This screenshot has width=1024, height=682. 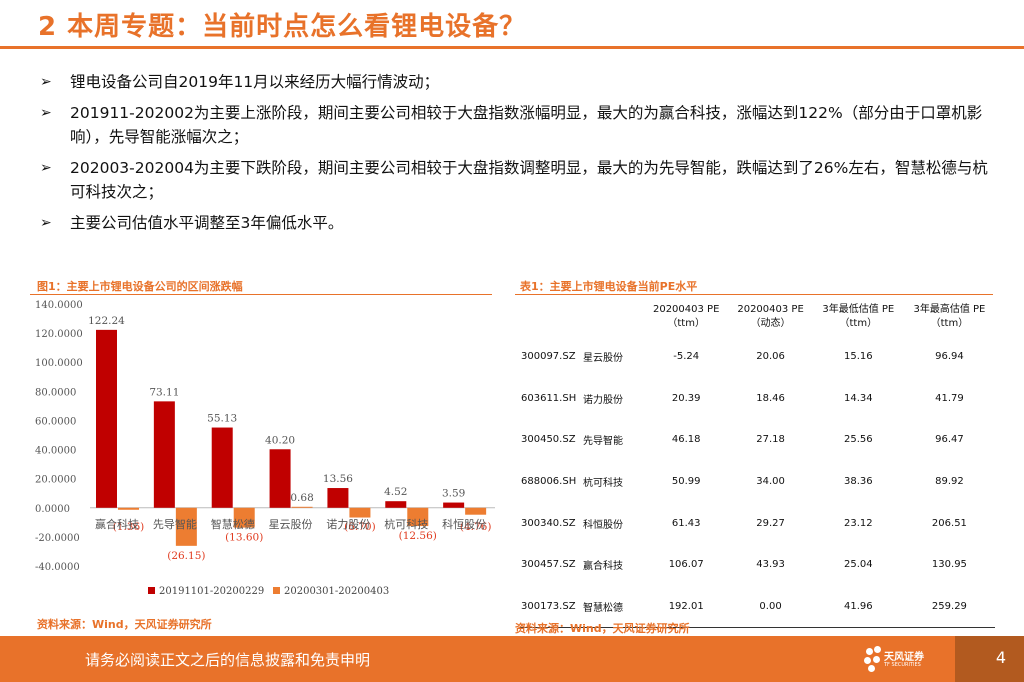 What do you see at coordinates (59, 334) in the screenshot?
I see `y-tick-label: 120.0000` at bounding box center [59, 334].